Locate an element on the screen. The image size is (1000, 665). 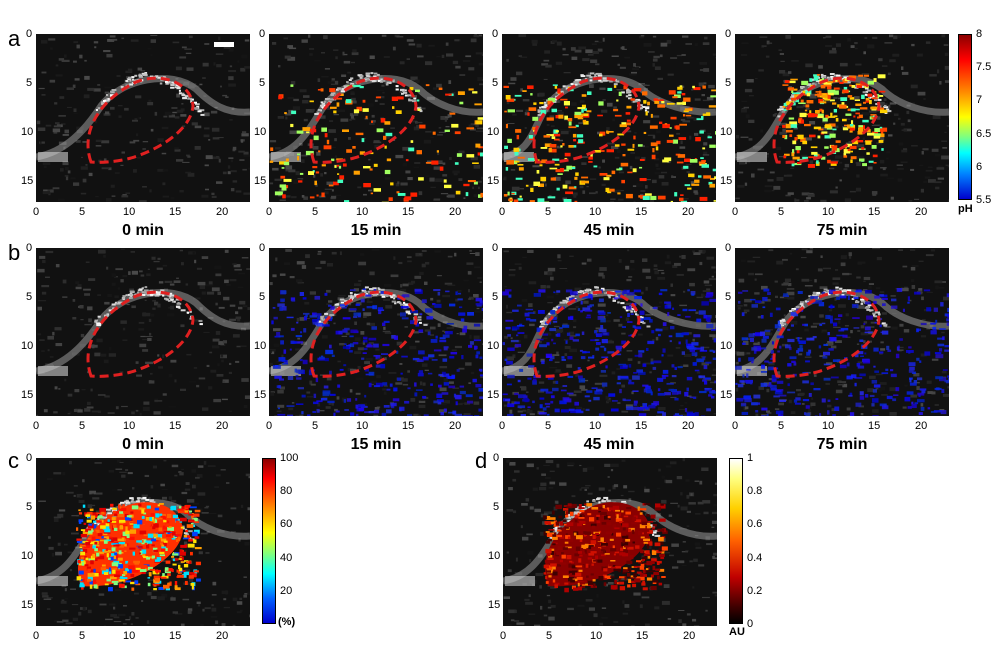
panel-b-image-75min-svg is located at coordinates (842, 332).